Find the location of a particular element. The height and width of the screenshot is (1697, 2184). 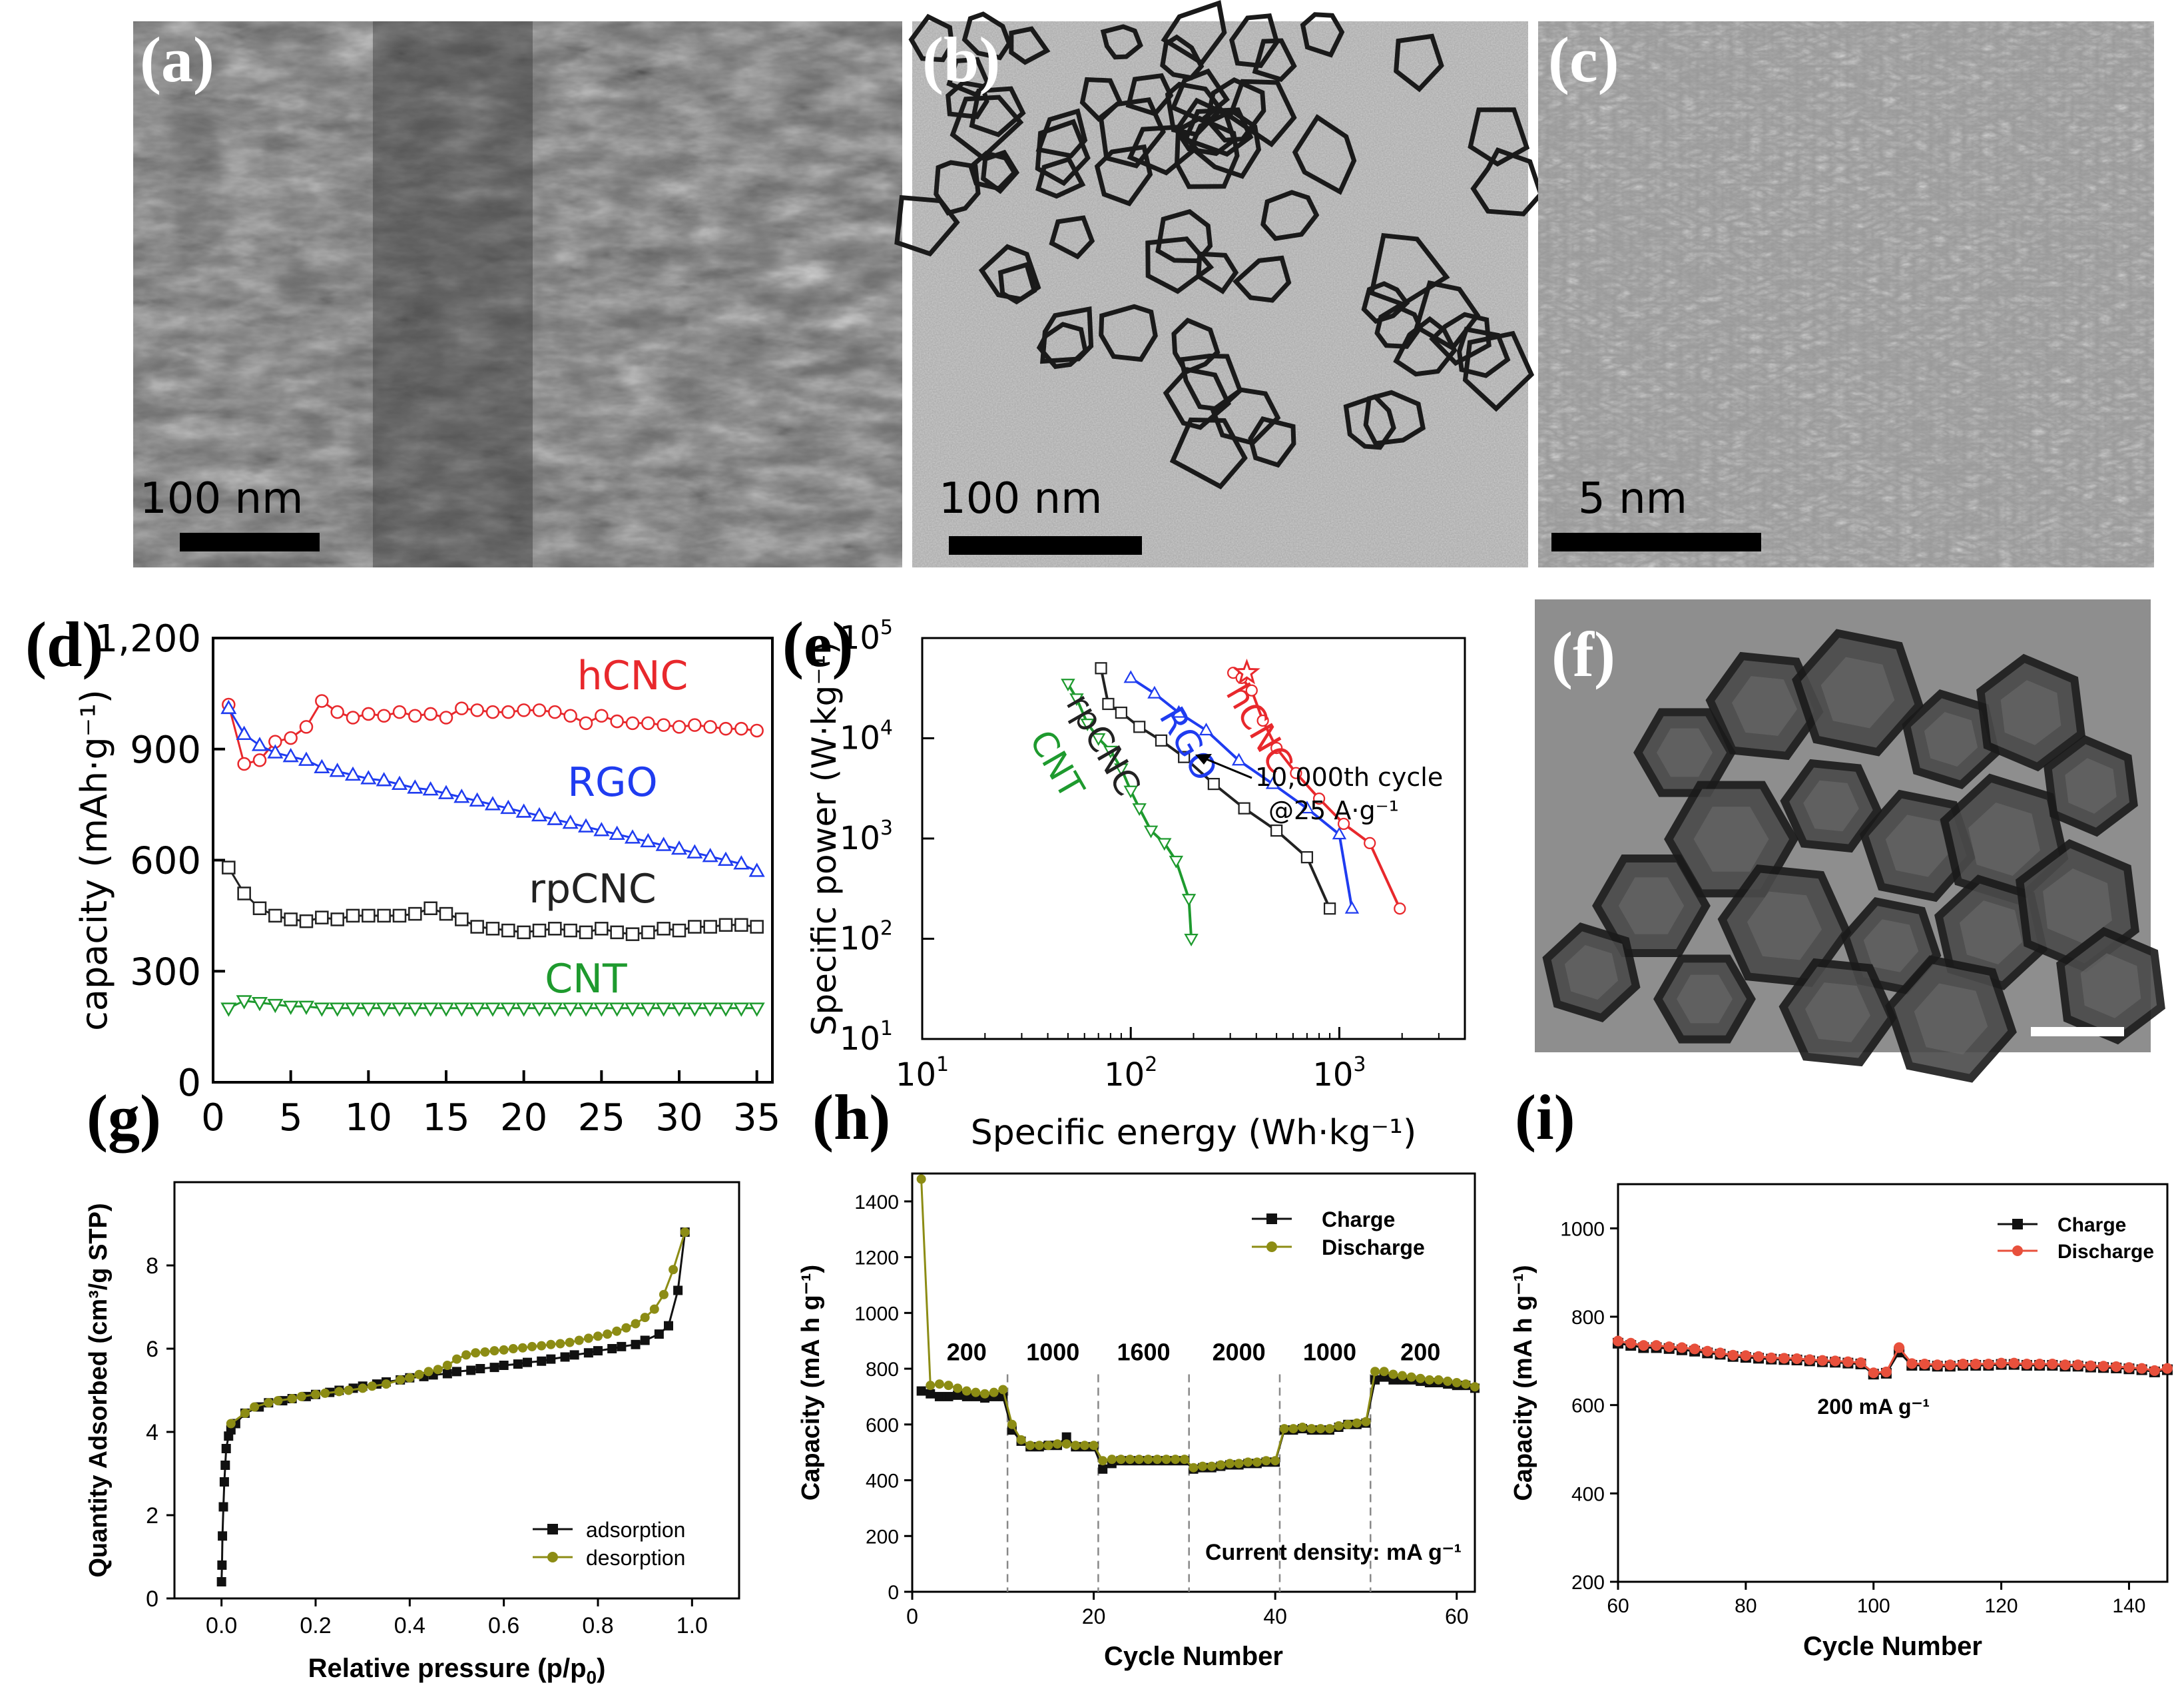

scale-bar-label: 5 nm is located at coordinates (1633, 498).